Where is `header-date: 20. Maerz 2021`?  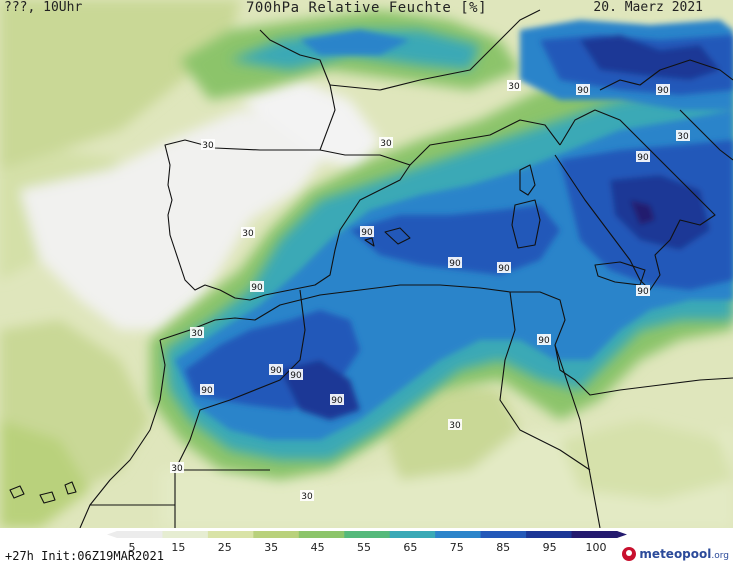
header-date: 20. Maerz 2021 is located at coordinates (648, 7).